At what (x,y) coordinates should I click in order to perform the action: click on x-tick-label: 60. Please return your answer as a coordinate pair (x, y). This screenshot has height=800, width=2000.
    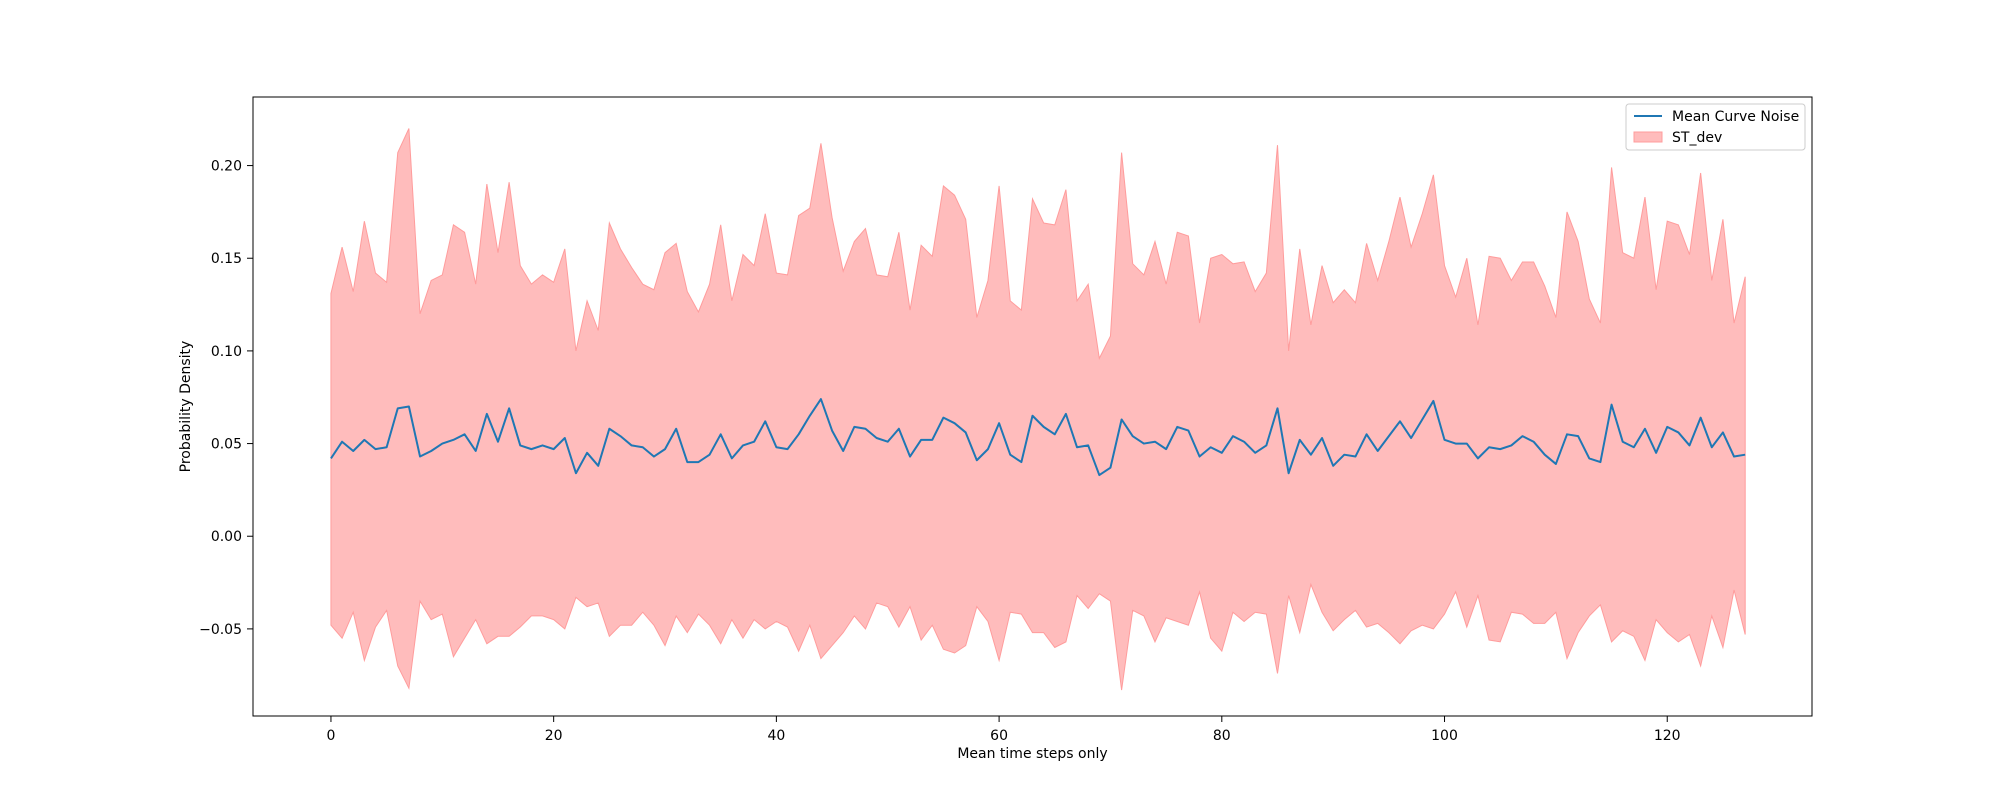
    Looking at the image, I should click on (999, 736).